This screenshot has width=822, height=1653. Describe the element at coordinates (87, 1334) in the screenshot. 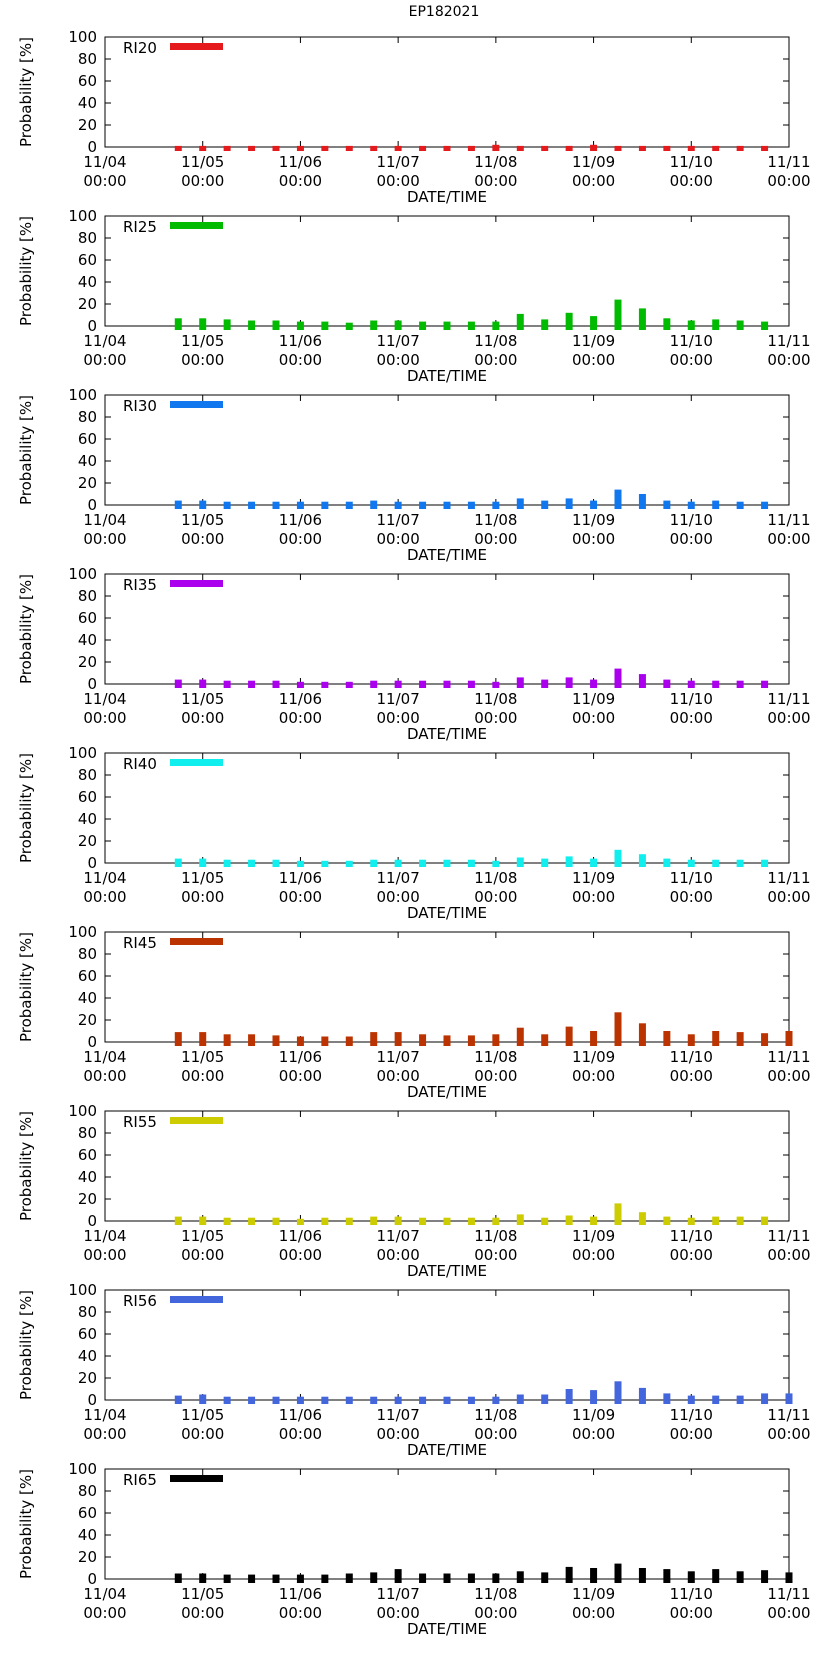

I see `panel-ri56-ytick-label: 60` at that location.